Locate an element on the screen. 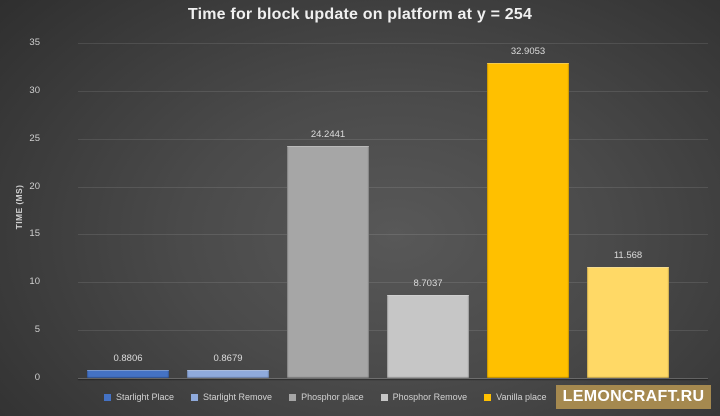  legend-item: Phosphor Remove is located at coordinates (424, 397).